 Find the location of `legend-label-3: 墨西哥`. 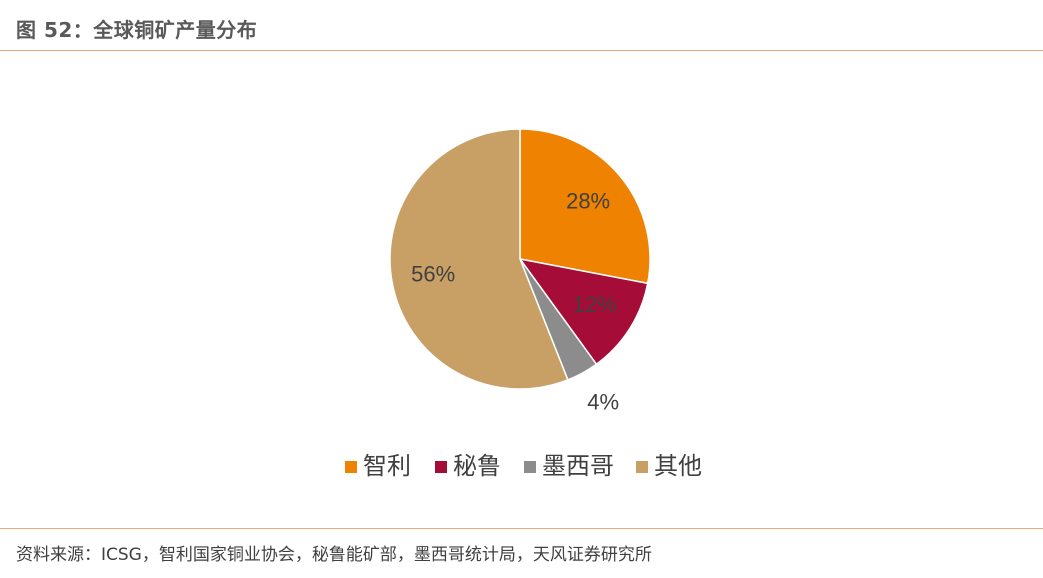

legend-label-3: 墨西哥 is located at coordinates (578, 466).